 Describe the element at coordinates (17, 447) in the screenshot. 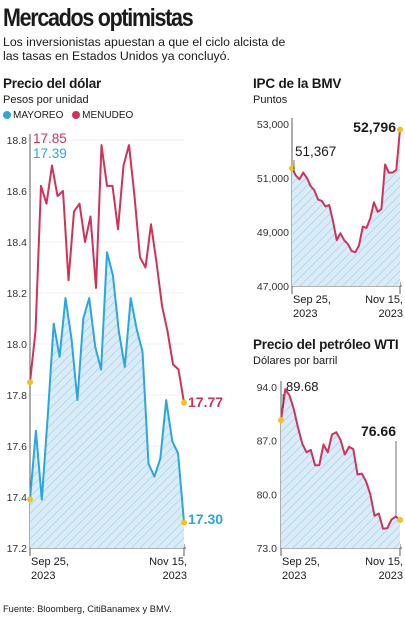

I see `dolar-ytick-label: 17.6` at that location.